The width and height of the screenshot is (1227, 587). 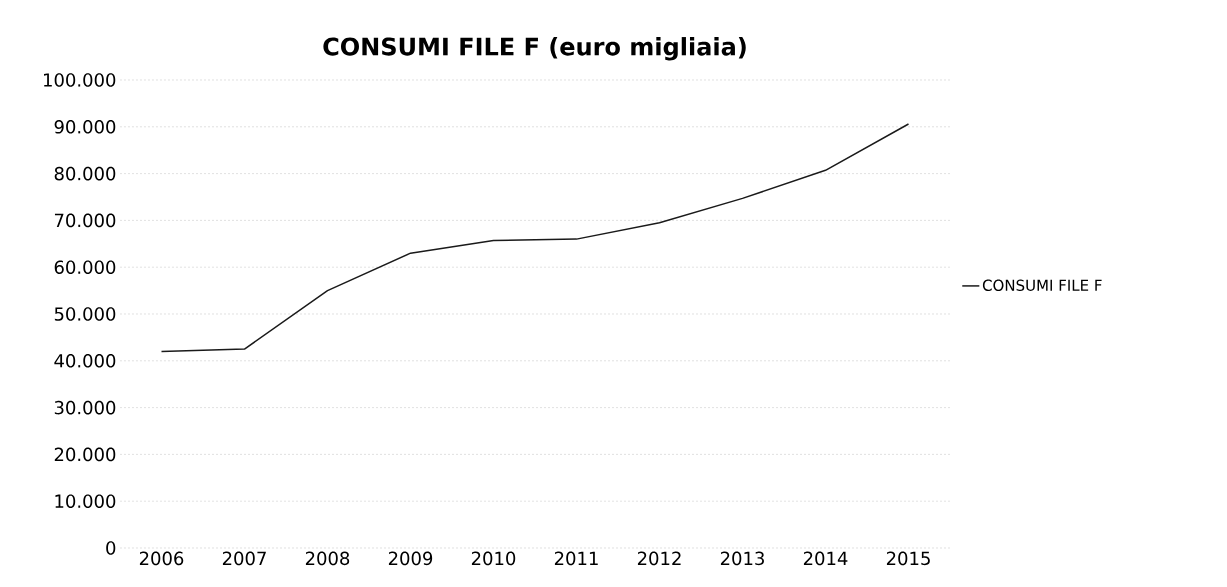 I want to click on x-tick-label: 2015, so click(x=908, y=558).